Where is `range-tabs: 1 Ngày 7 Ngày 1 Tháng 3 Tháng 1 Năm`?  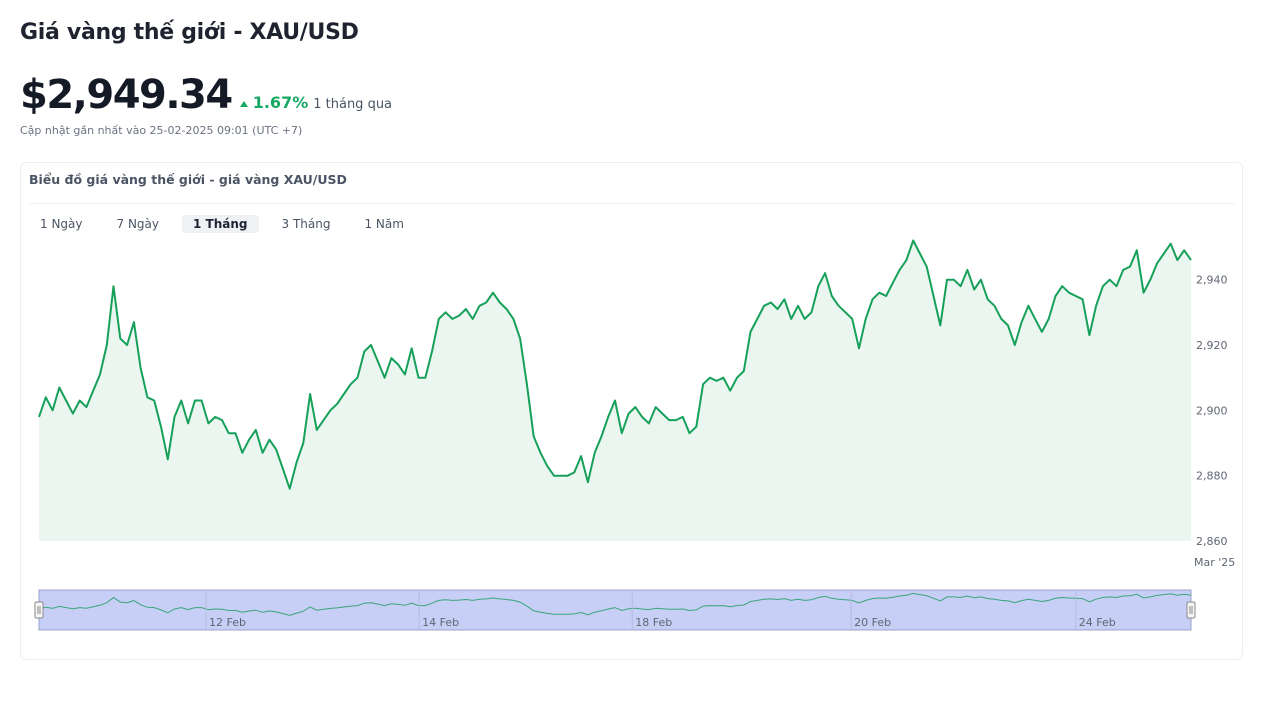
range-tabs: 1 Ngày 7 Ngày 1 Tháng 3 Tháng 1 Năm is located at coordinates (228, 224).